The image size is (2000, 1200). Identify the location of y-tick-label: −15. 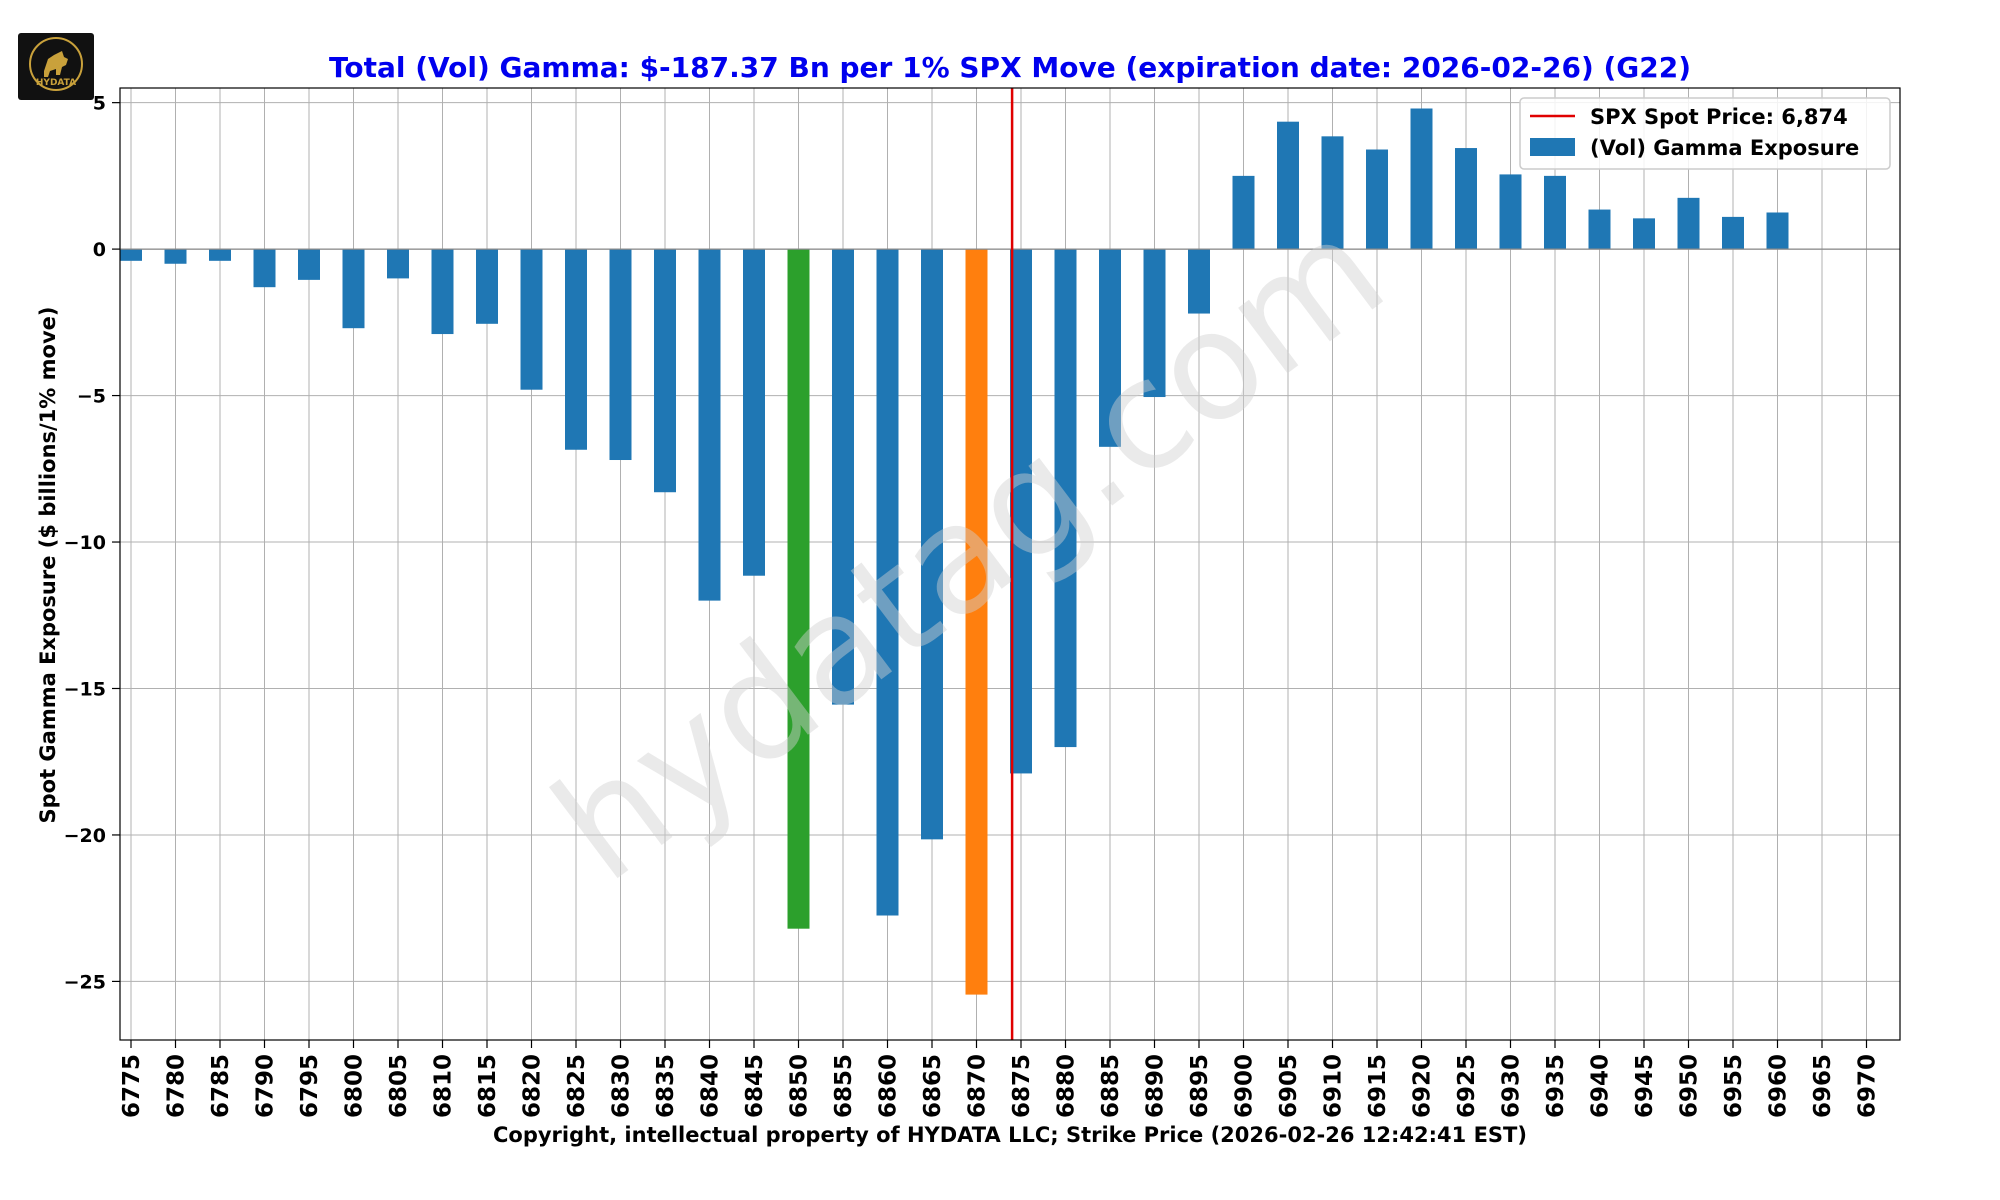
(85, 689).